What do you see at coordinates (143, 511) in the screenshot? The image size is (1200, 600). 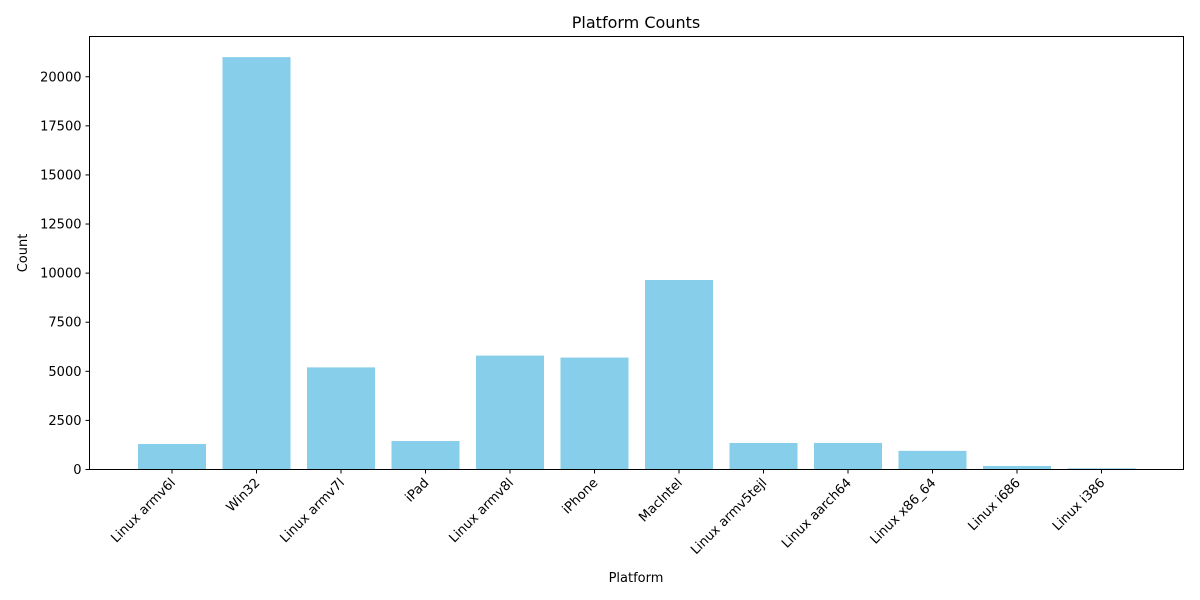 I see `x-tick-label: Linux armv6l` at bounding box center [143, 511].